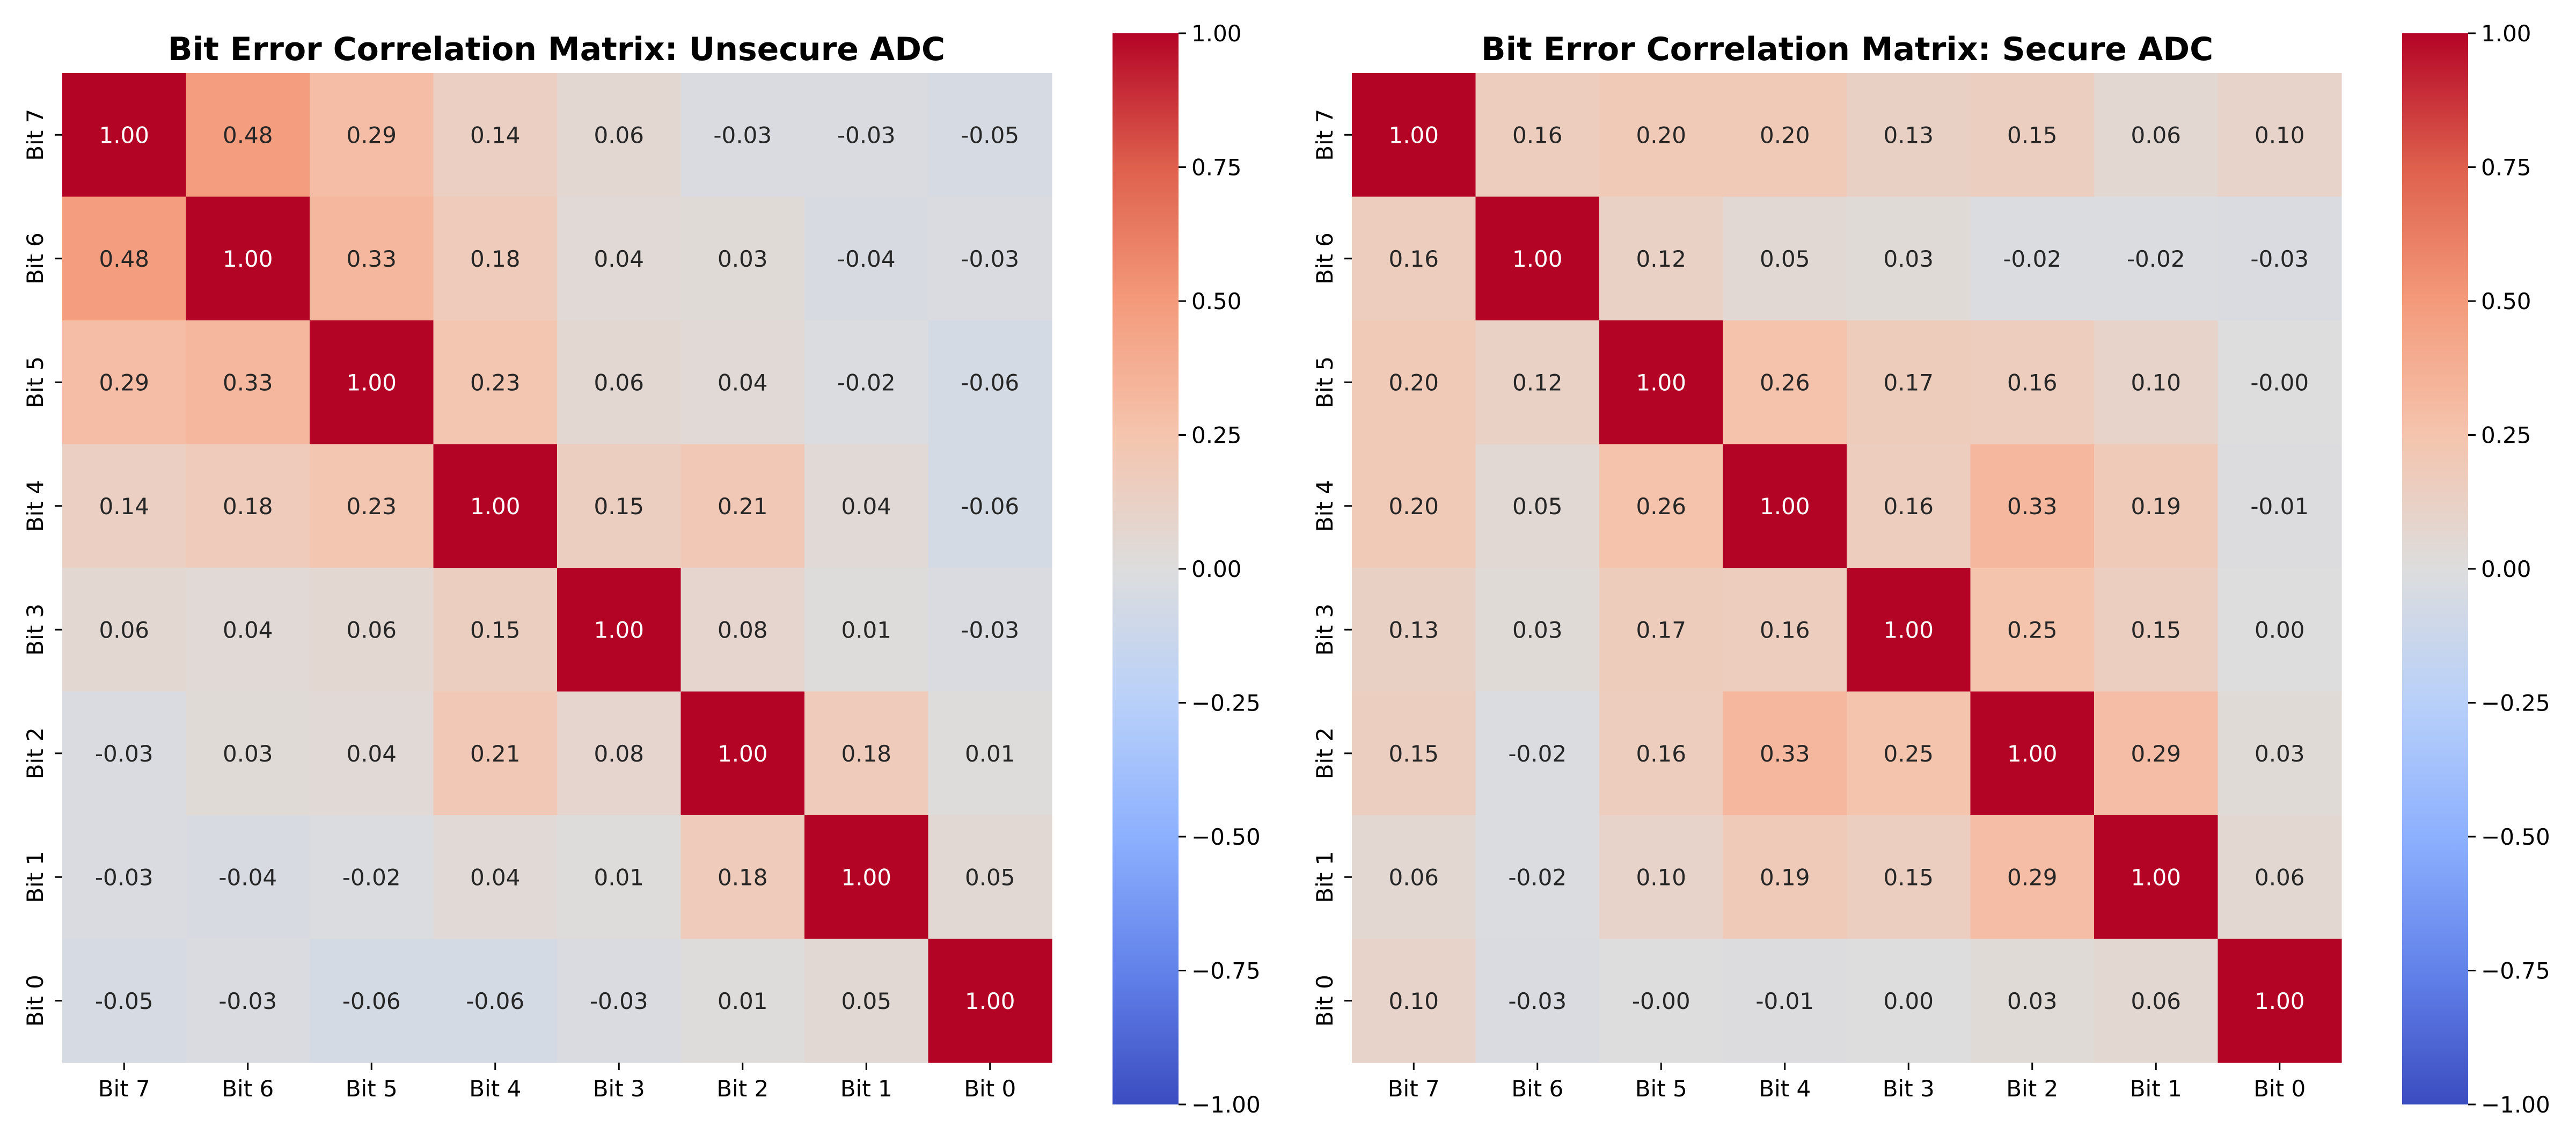 The width and height of the screenshot is (2576, 1127). I want to click on cell-annotation: 0.05, so click(990, 877).